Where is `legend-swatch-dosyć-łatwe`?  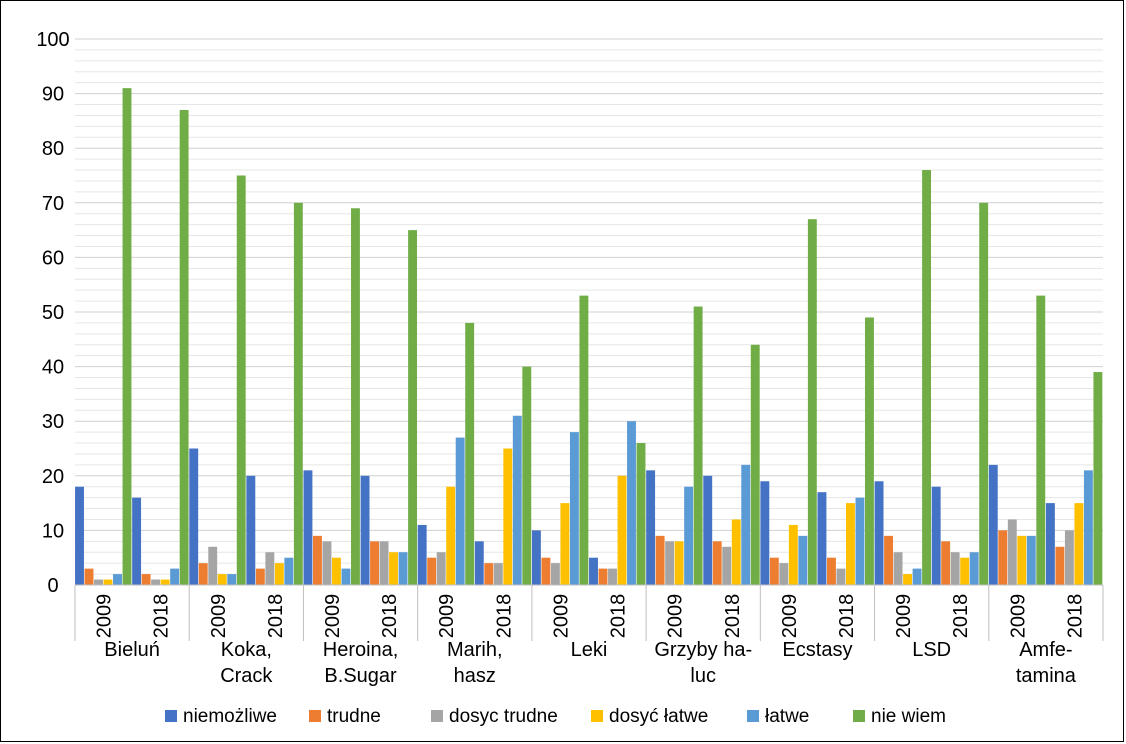
legend-swatch-dosyć-łatwe is located at coordinates (597, 716).